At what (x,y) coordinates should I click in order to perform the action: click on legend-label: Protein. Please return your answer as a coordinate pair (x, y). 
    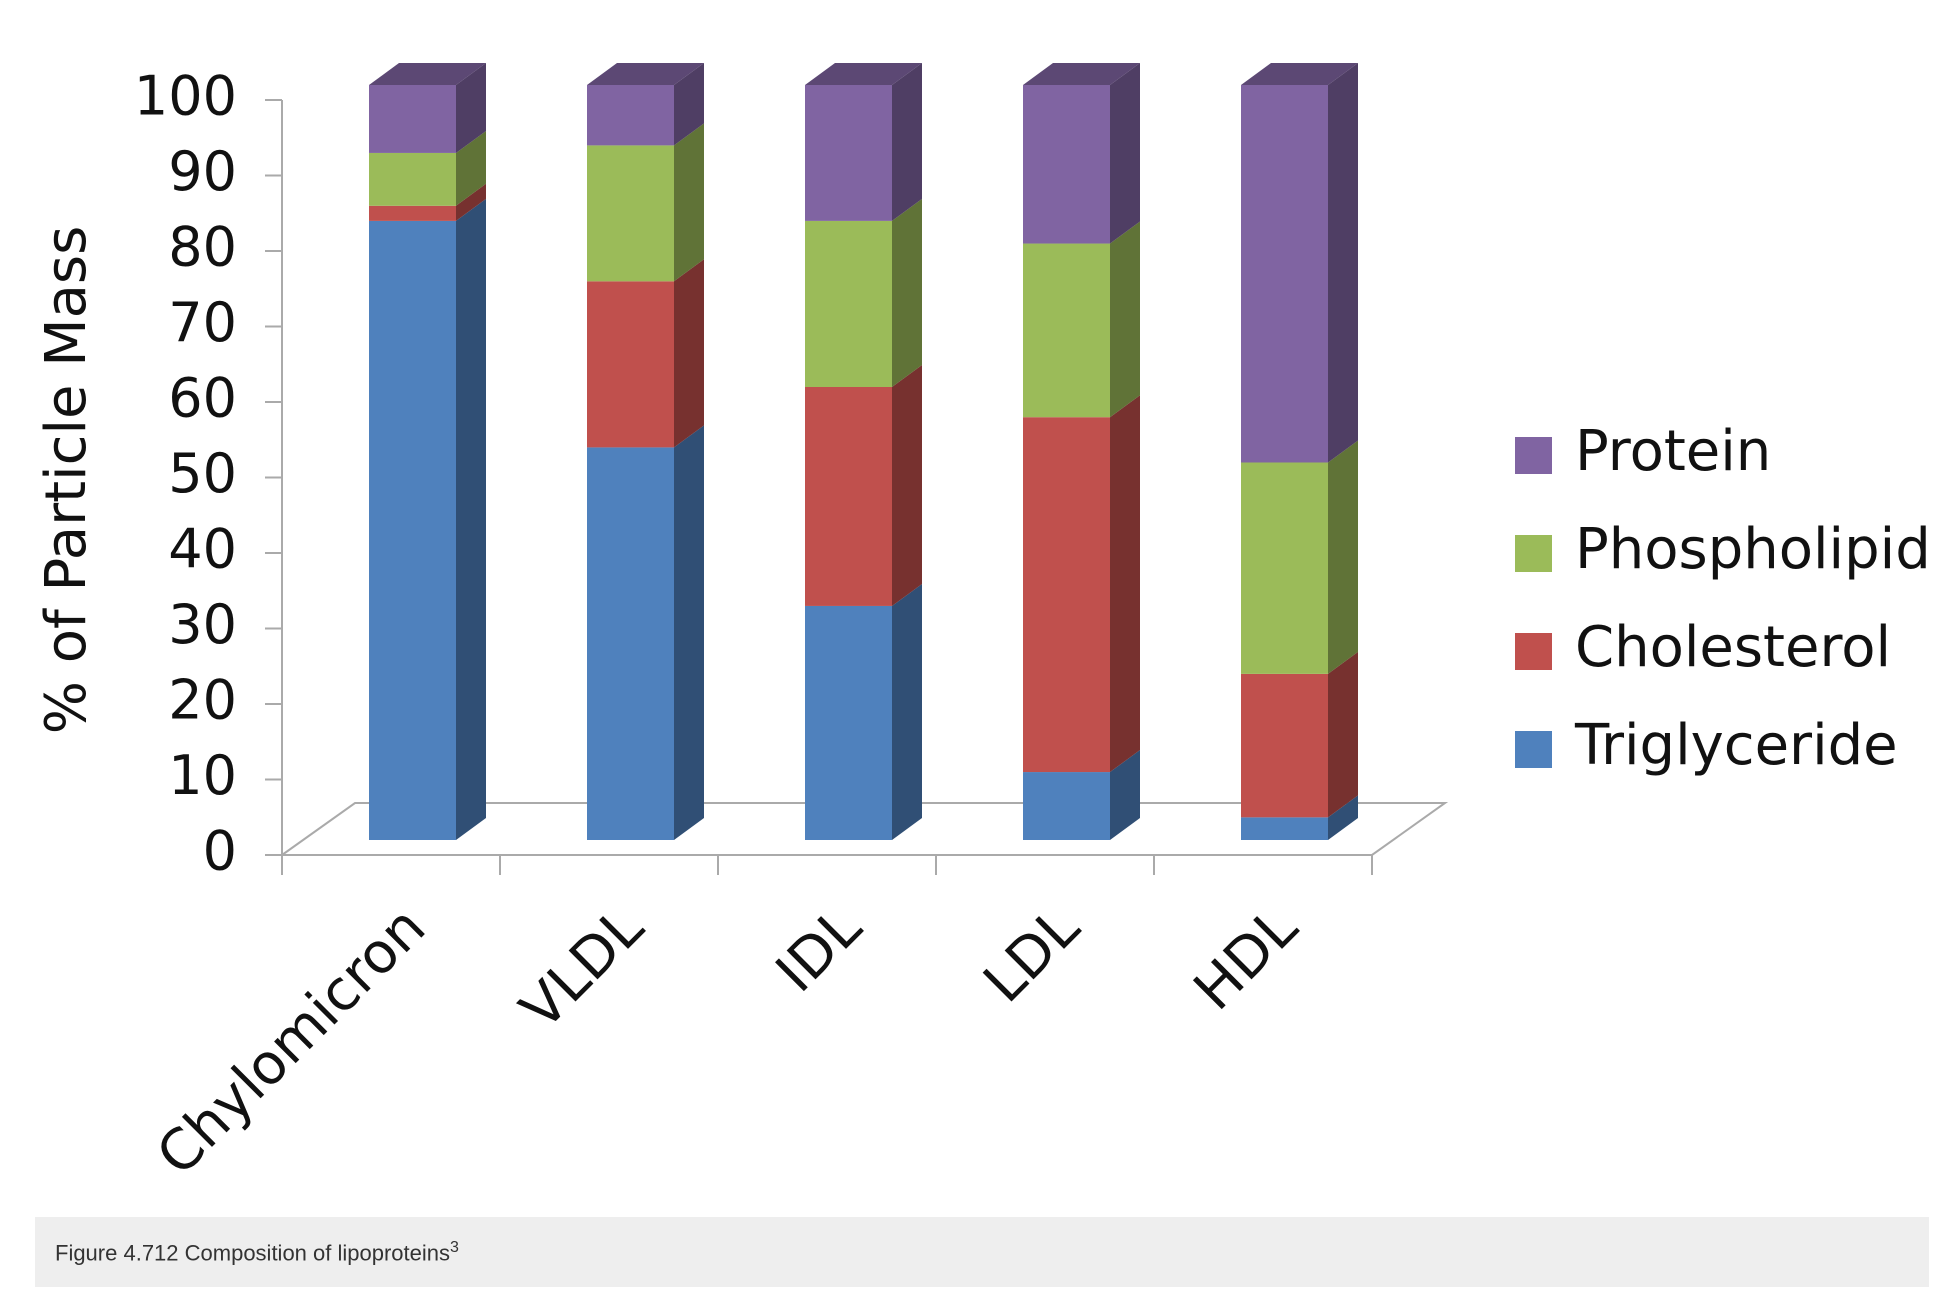
    Looking at the image, I should click on (1673, 451).